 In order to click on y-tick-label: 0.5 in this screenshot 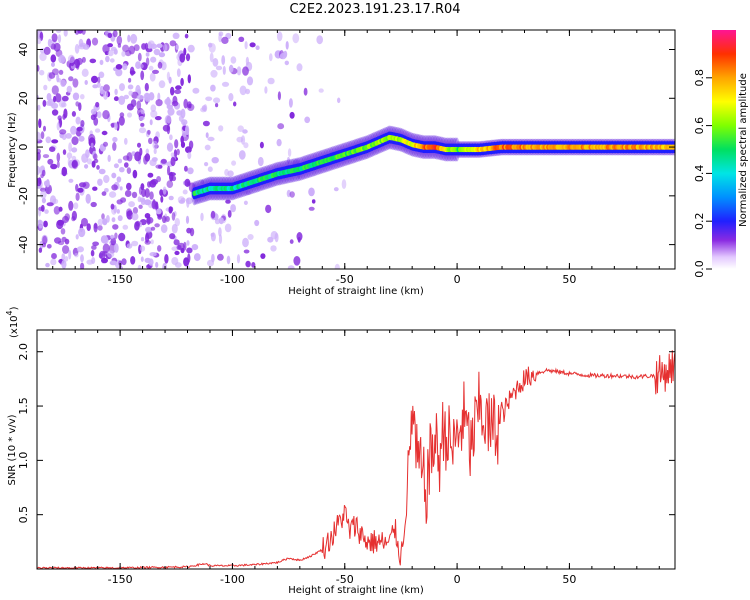, I will do `click(23, 515)`.